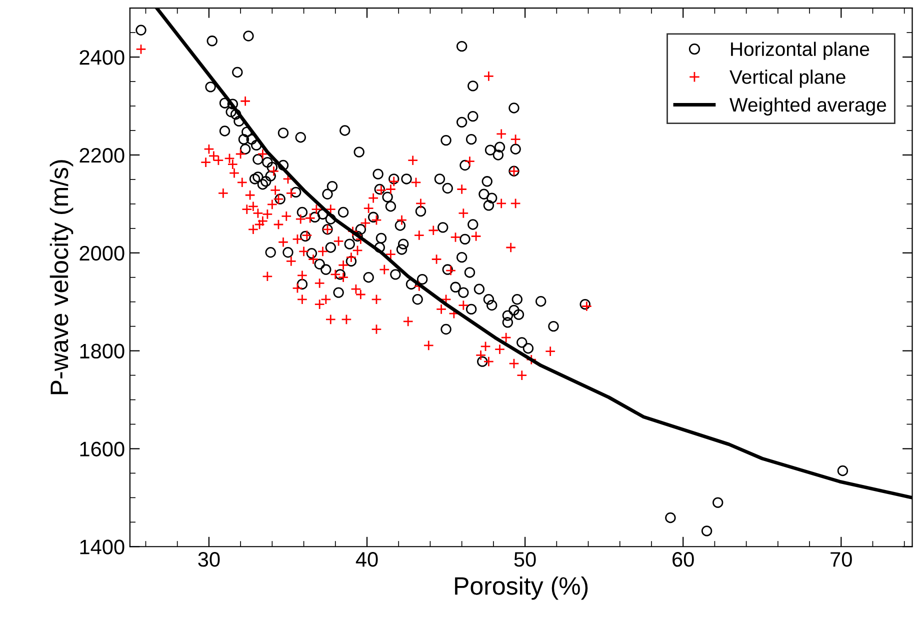  What do you see at coordinates (525, 559) in the screenshot?
I see `x-tick-label: 50` at bounding box center [525, 559].